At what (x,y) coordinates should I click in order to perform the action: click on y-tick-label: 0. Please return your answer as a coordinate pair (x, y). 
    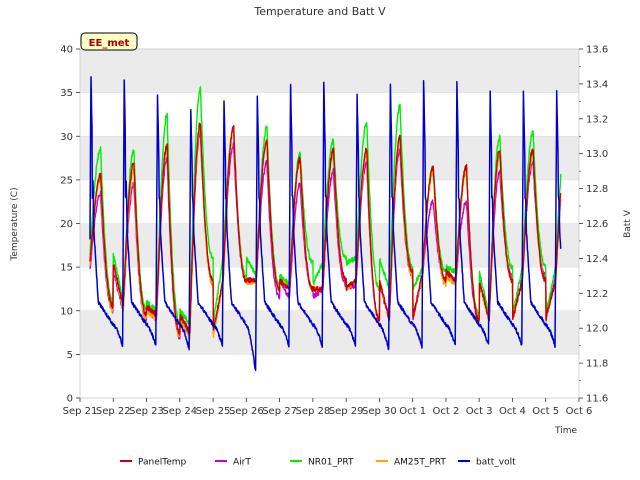
    Looking at the image, I should click on (70, 399).